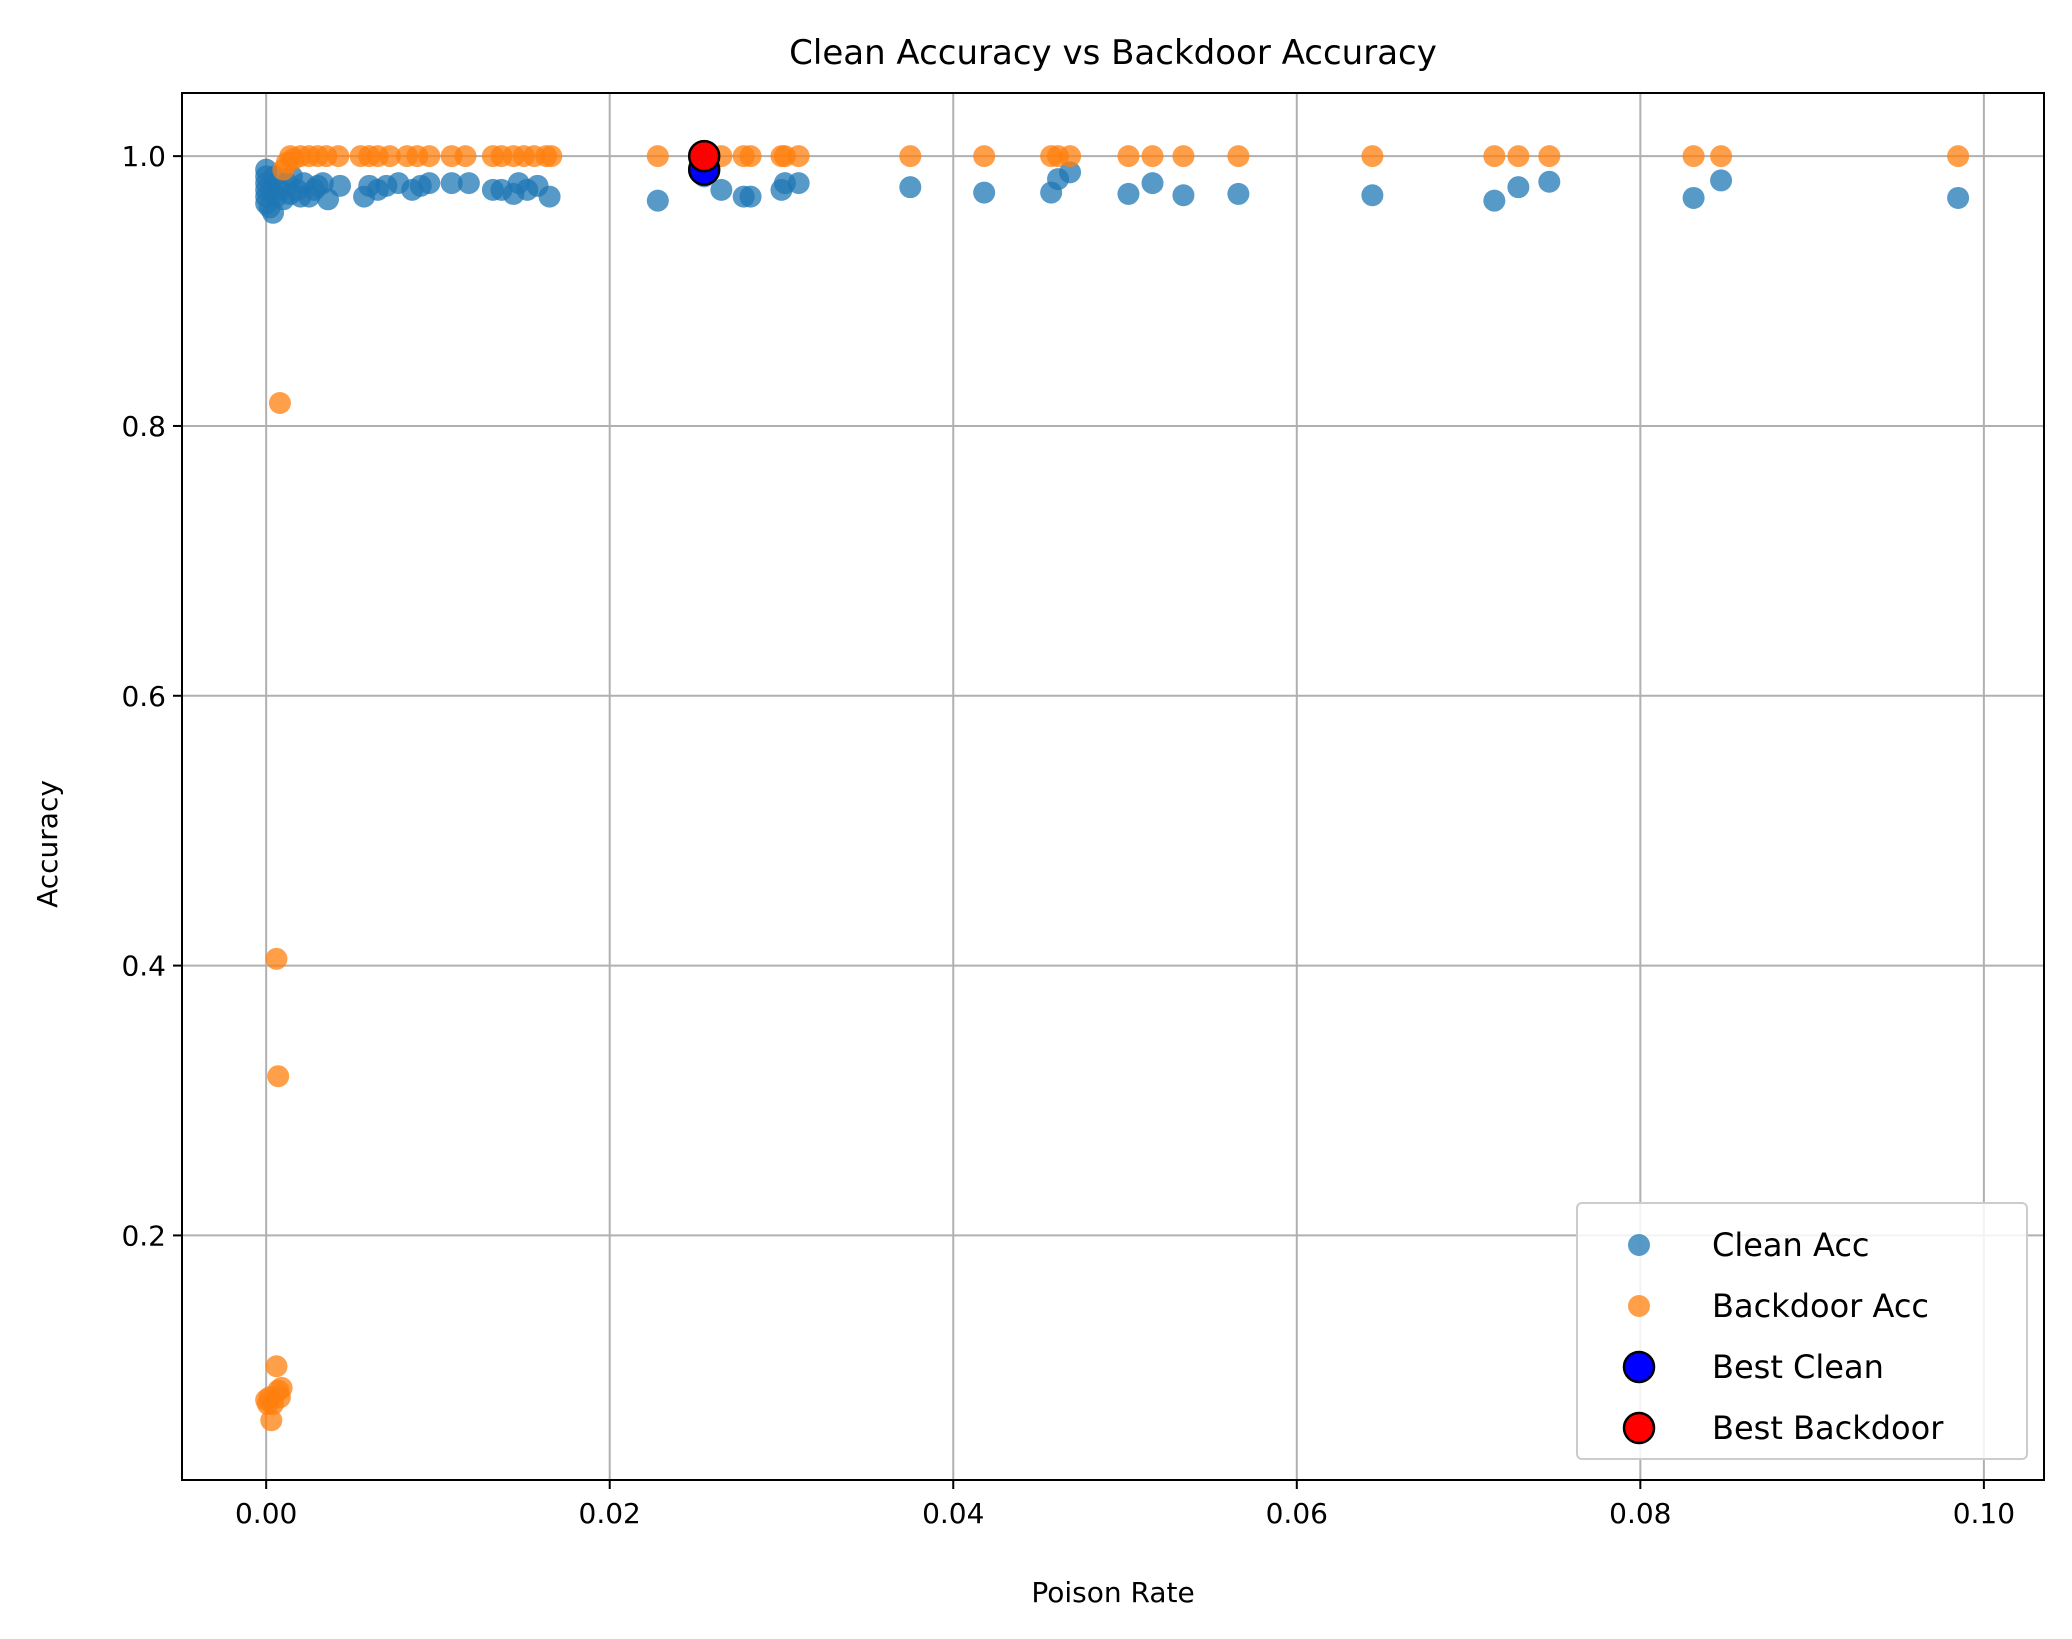  What do you see at coordinates (953, 1513) in the screenshot?
I see `x-tick-label: 0.04` at bounding box center [953, 1513].